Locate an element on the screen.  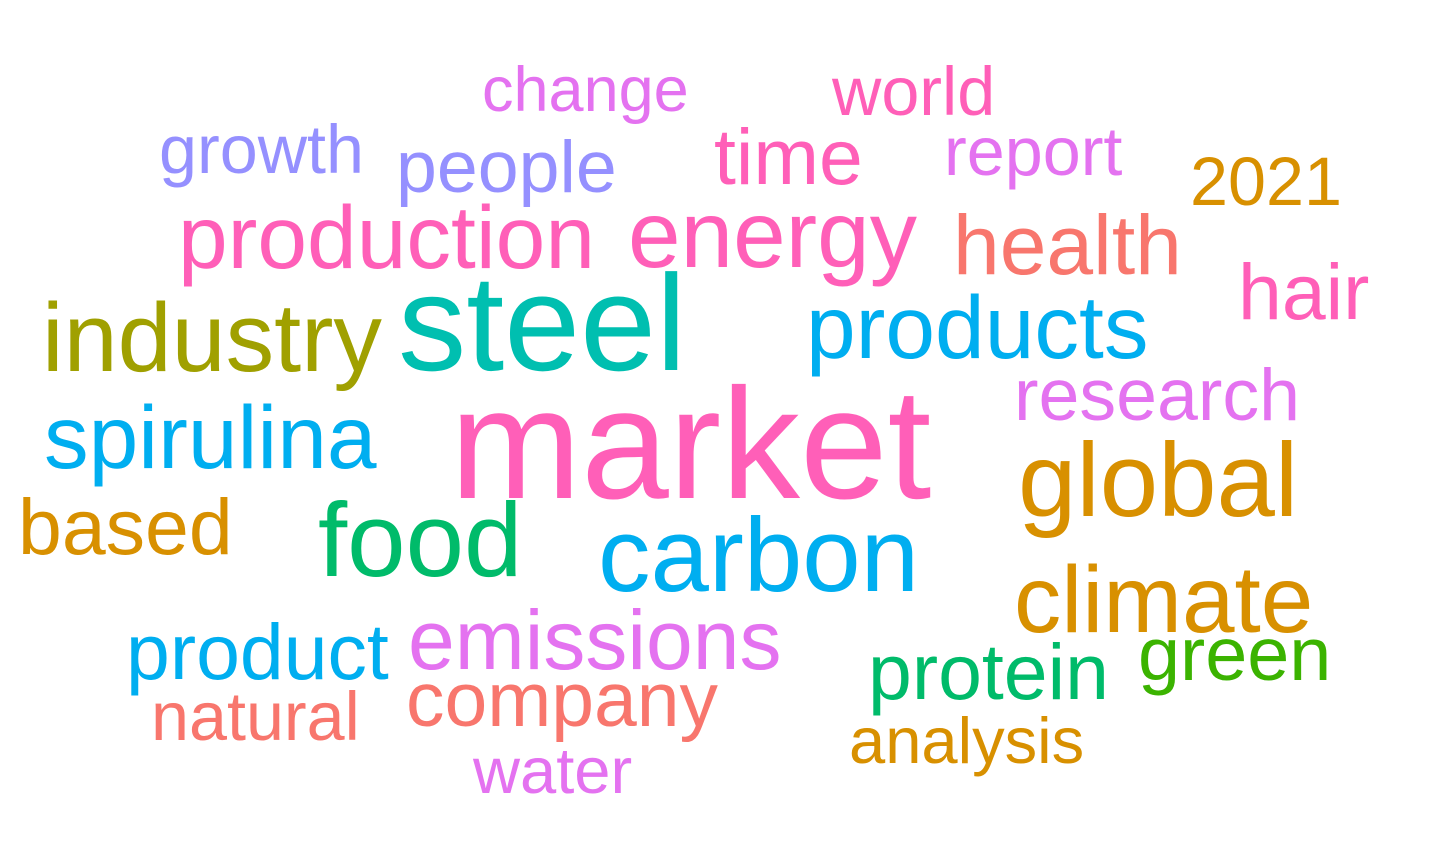
word-steel: steel is located at coordinates (542, 322).